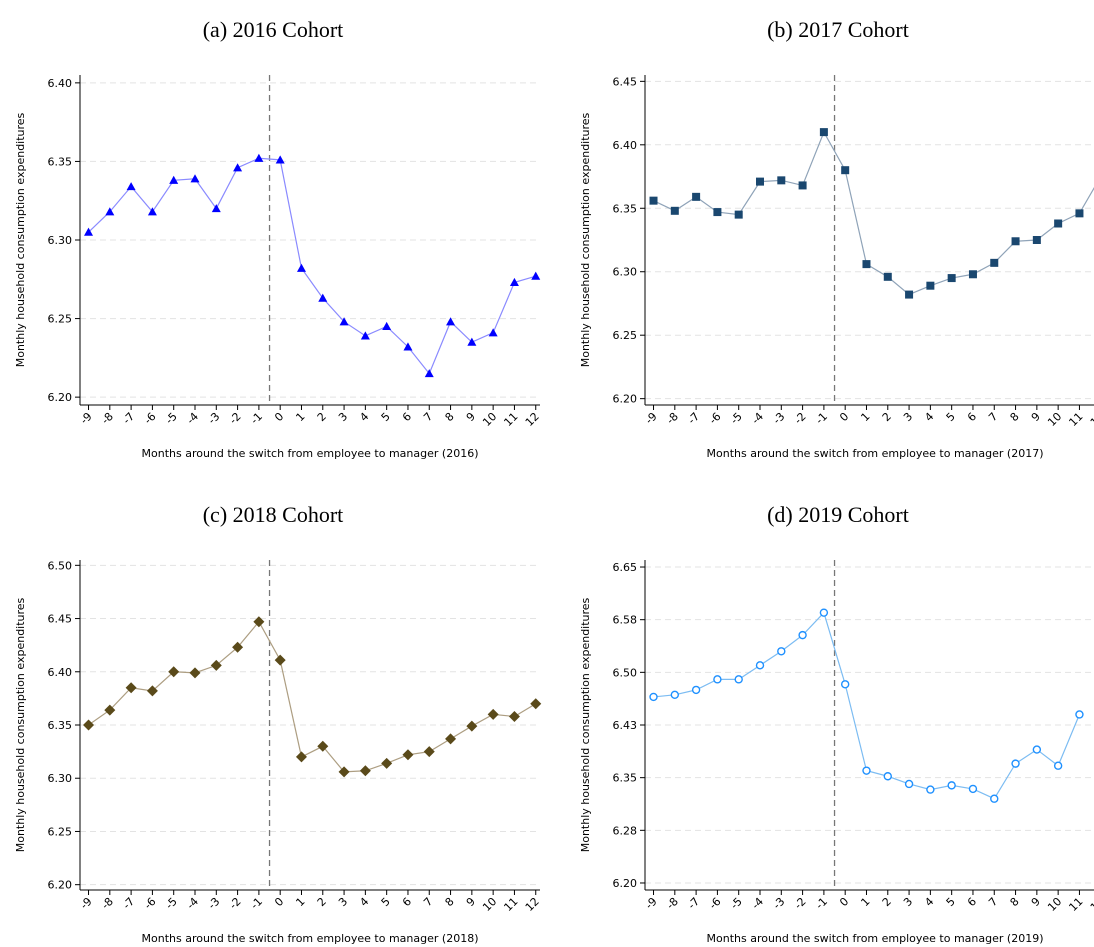 The image size is (1094, 947). What do you see at coordinates (273, 29) in the screenshot?
I see `chart-title: (a) 2016 Cohort` at bounding box center [273, 29].